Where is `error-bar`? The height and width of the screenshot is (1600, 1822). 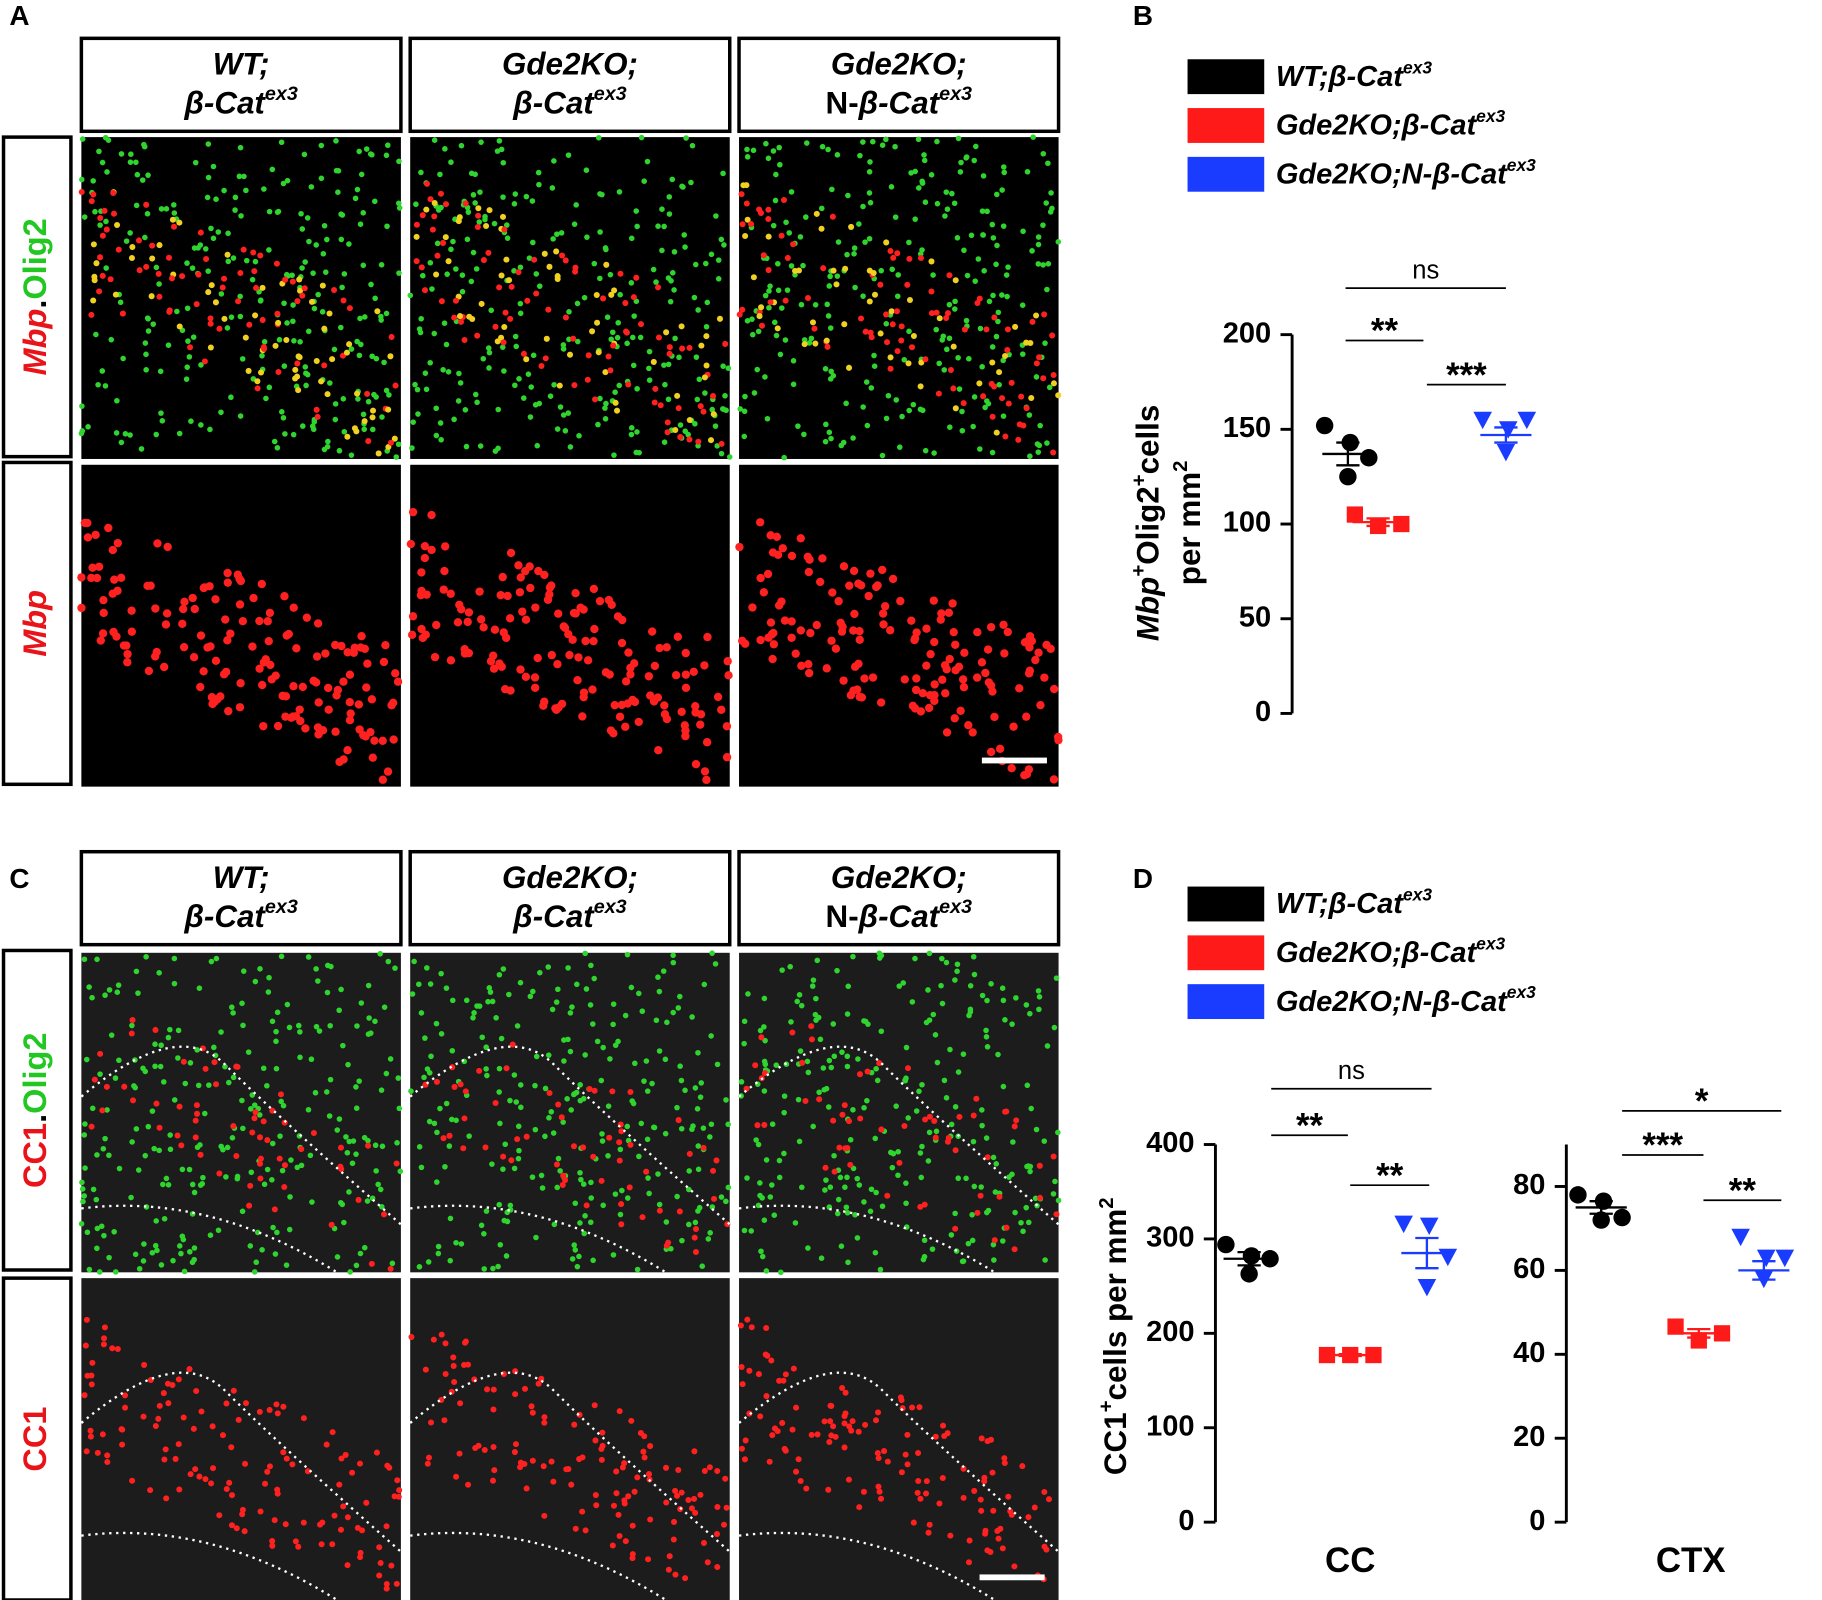
error-bar is located at coordinates (1764, 1270).